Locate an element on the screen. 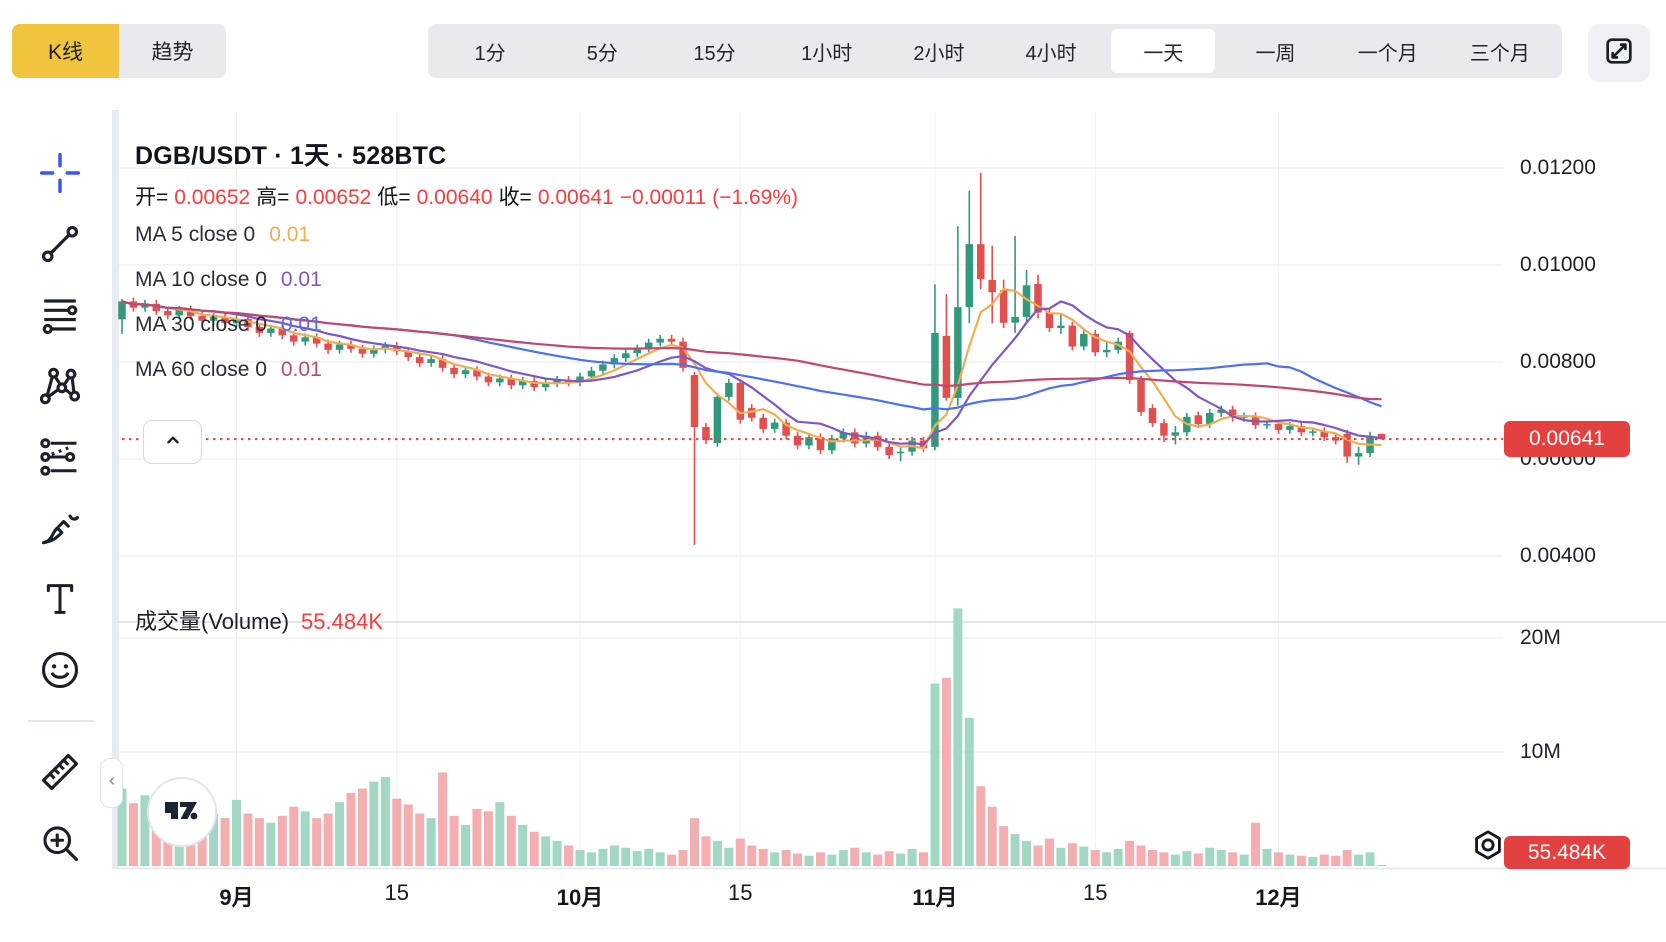  time-axis-tick: 11月 is located at coordinates (935, 897).